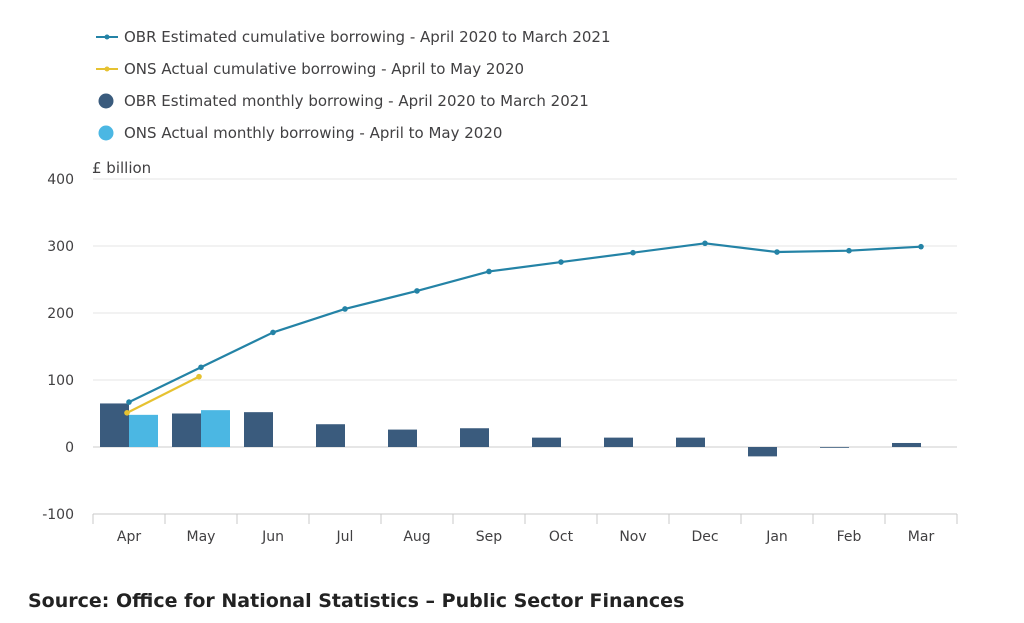  I want to click on y-tick-label: 0, so click(69, 448).